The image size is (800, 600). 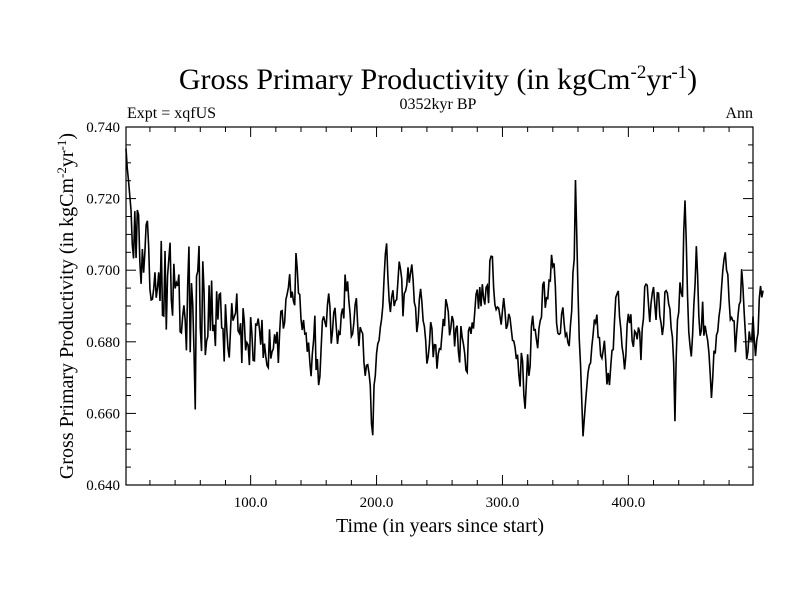 I want to click on x-tick-label: 200.0, so click(x=377, y=503).